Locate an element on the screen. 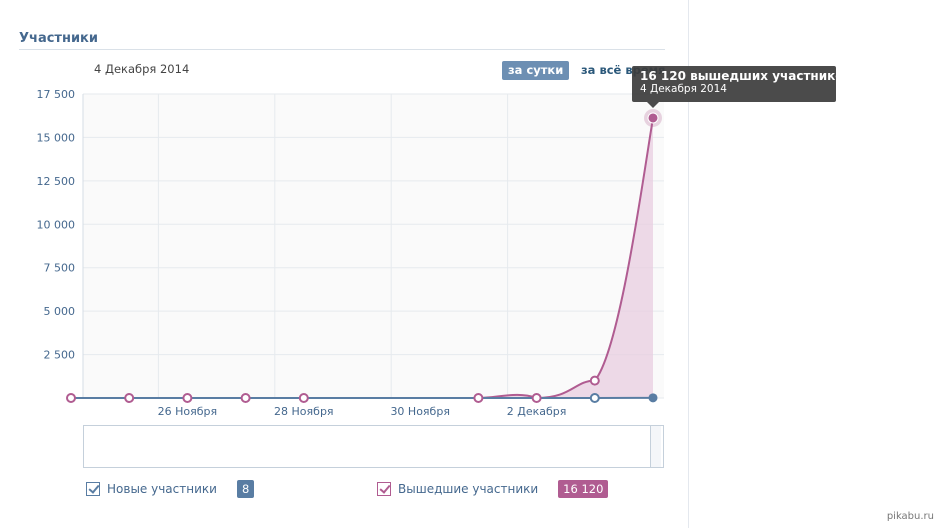 Image resolution: width=940 pixels, height=528 pixels. y-tick-label: 10 000 is located at coordinates (56, 224).